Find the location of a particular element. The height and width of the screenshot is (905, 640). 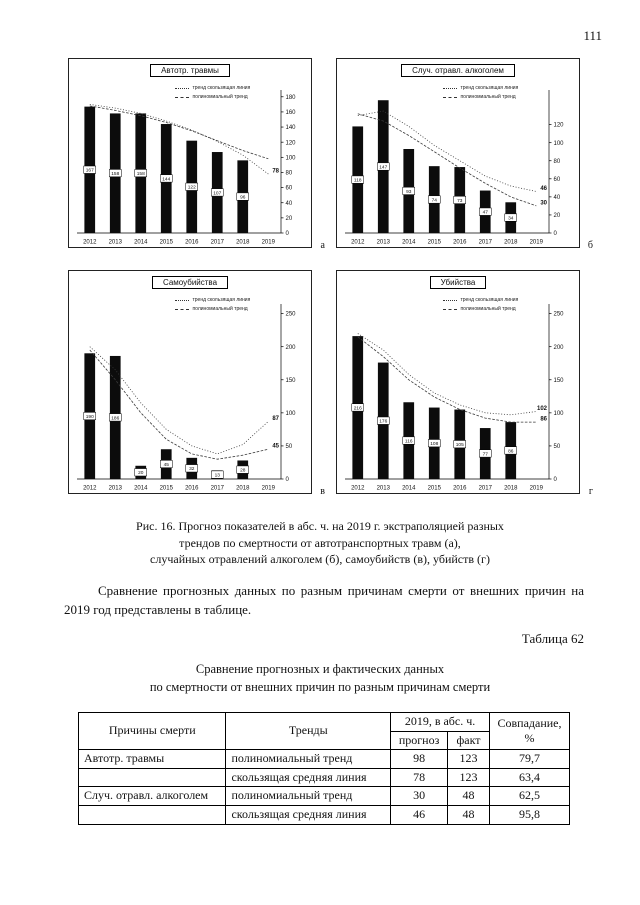

svg-text: 122 is located at coordinates (192, 188).